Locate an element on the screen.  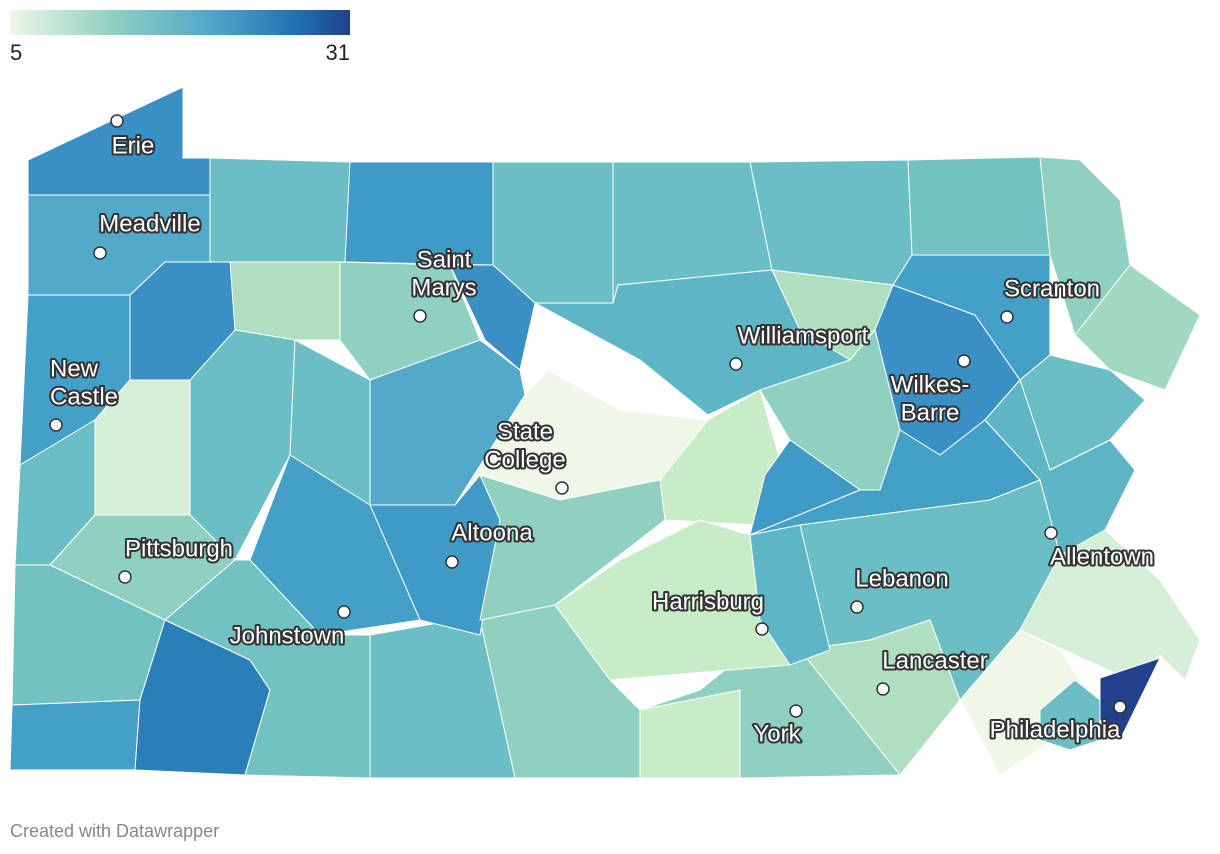
legend-min: 5 is located at coordinates (16, 52).